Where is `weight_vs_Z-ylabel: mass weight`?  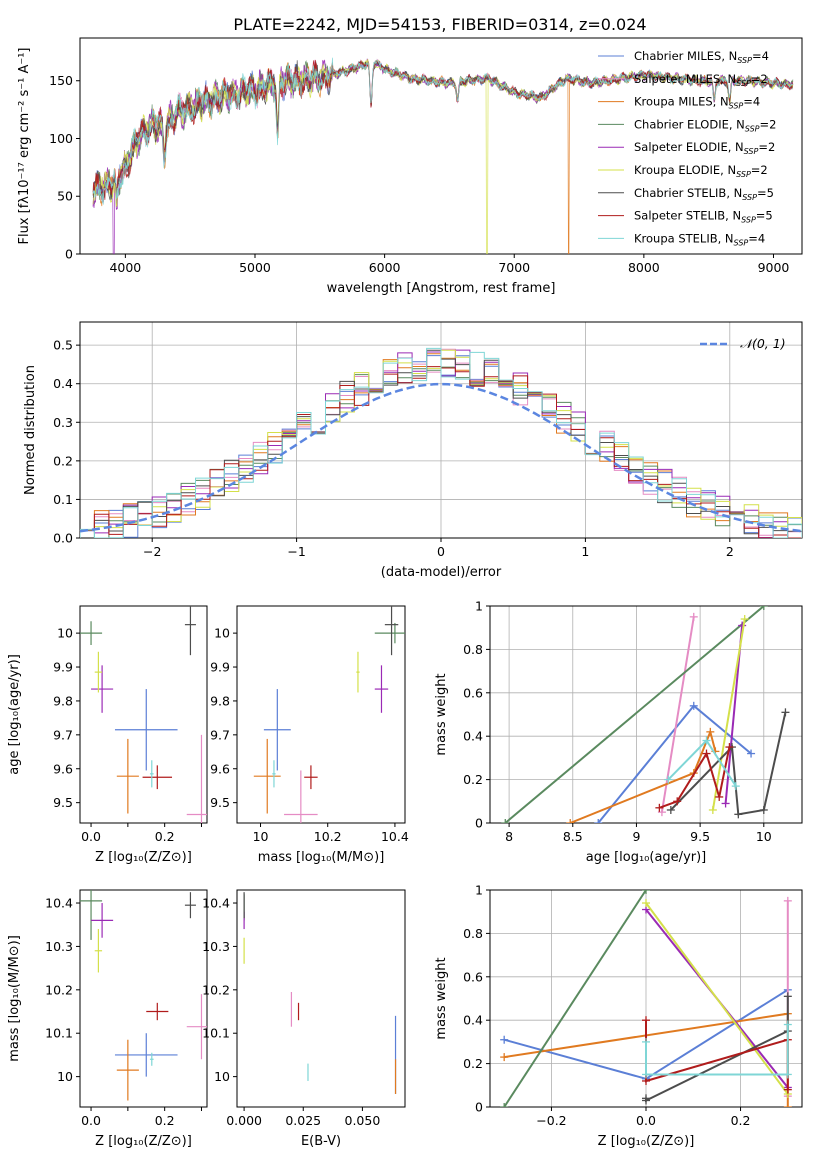
weight_vs_Z-ylabel: mass weight is located at coordinates (441, 998).